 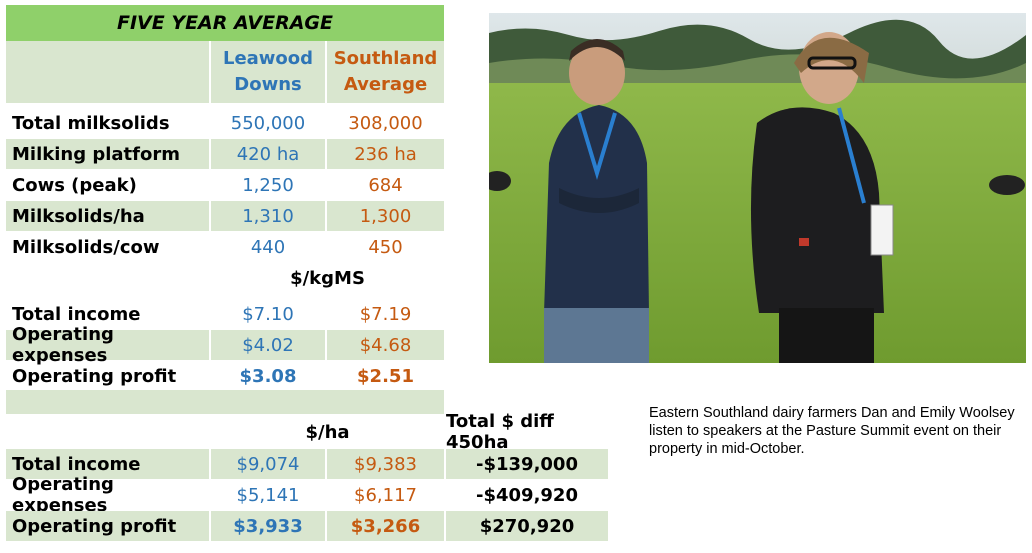 I want to click on southland-value: $2.51, so click(x=385, y=376).